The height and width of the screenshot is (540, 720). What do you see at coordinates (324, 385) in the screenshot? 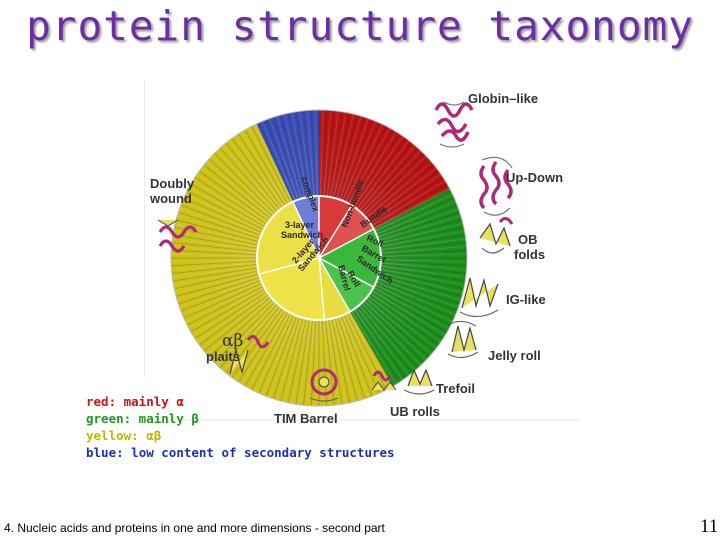
I see `protein-structure-tim-barrel-icon` at bounding box center [324, 385].